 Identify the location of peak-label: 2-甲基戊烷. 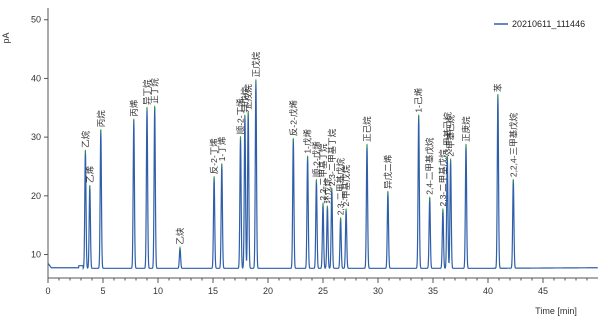
(346, 185).